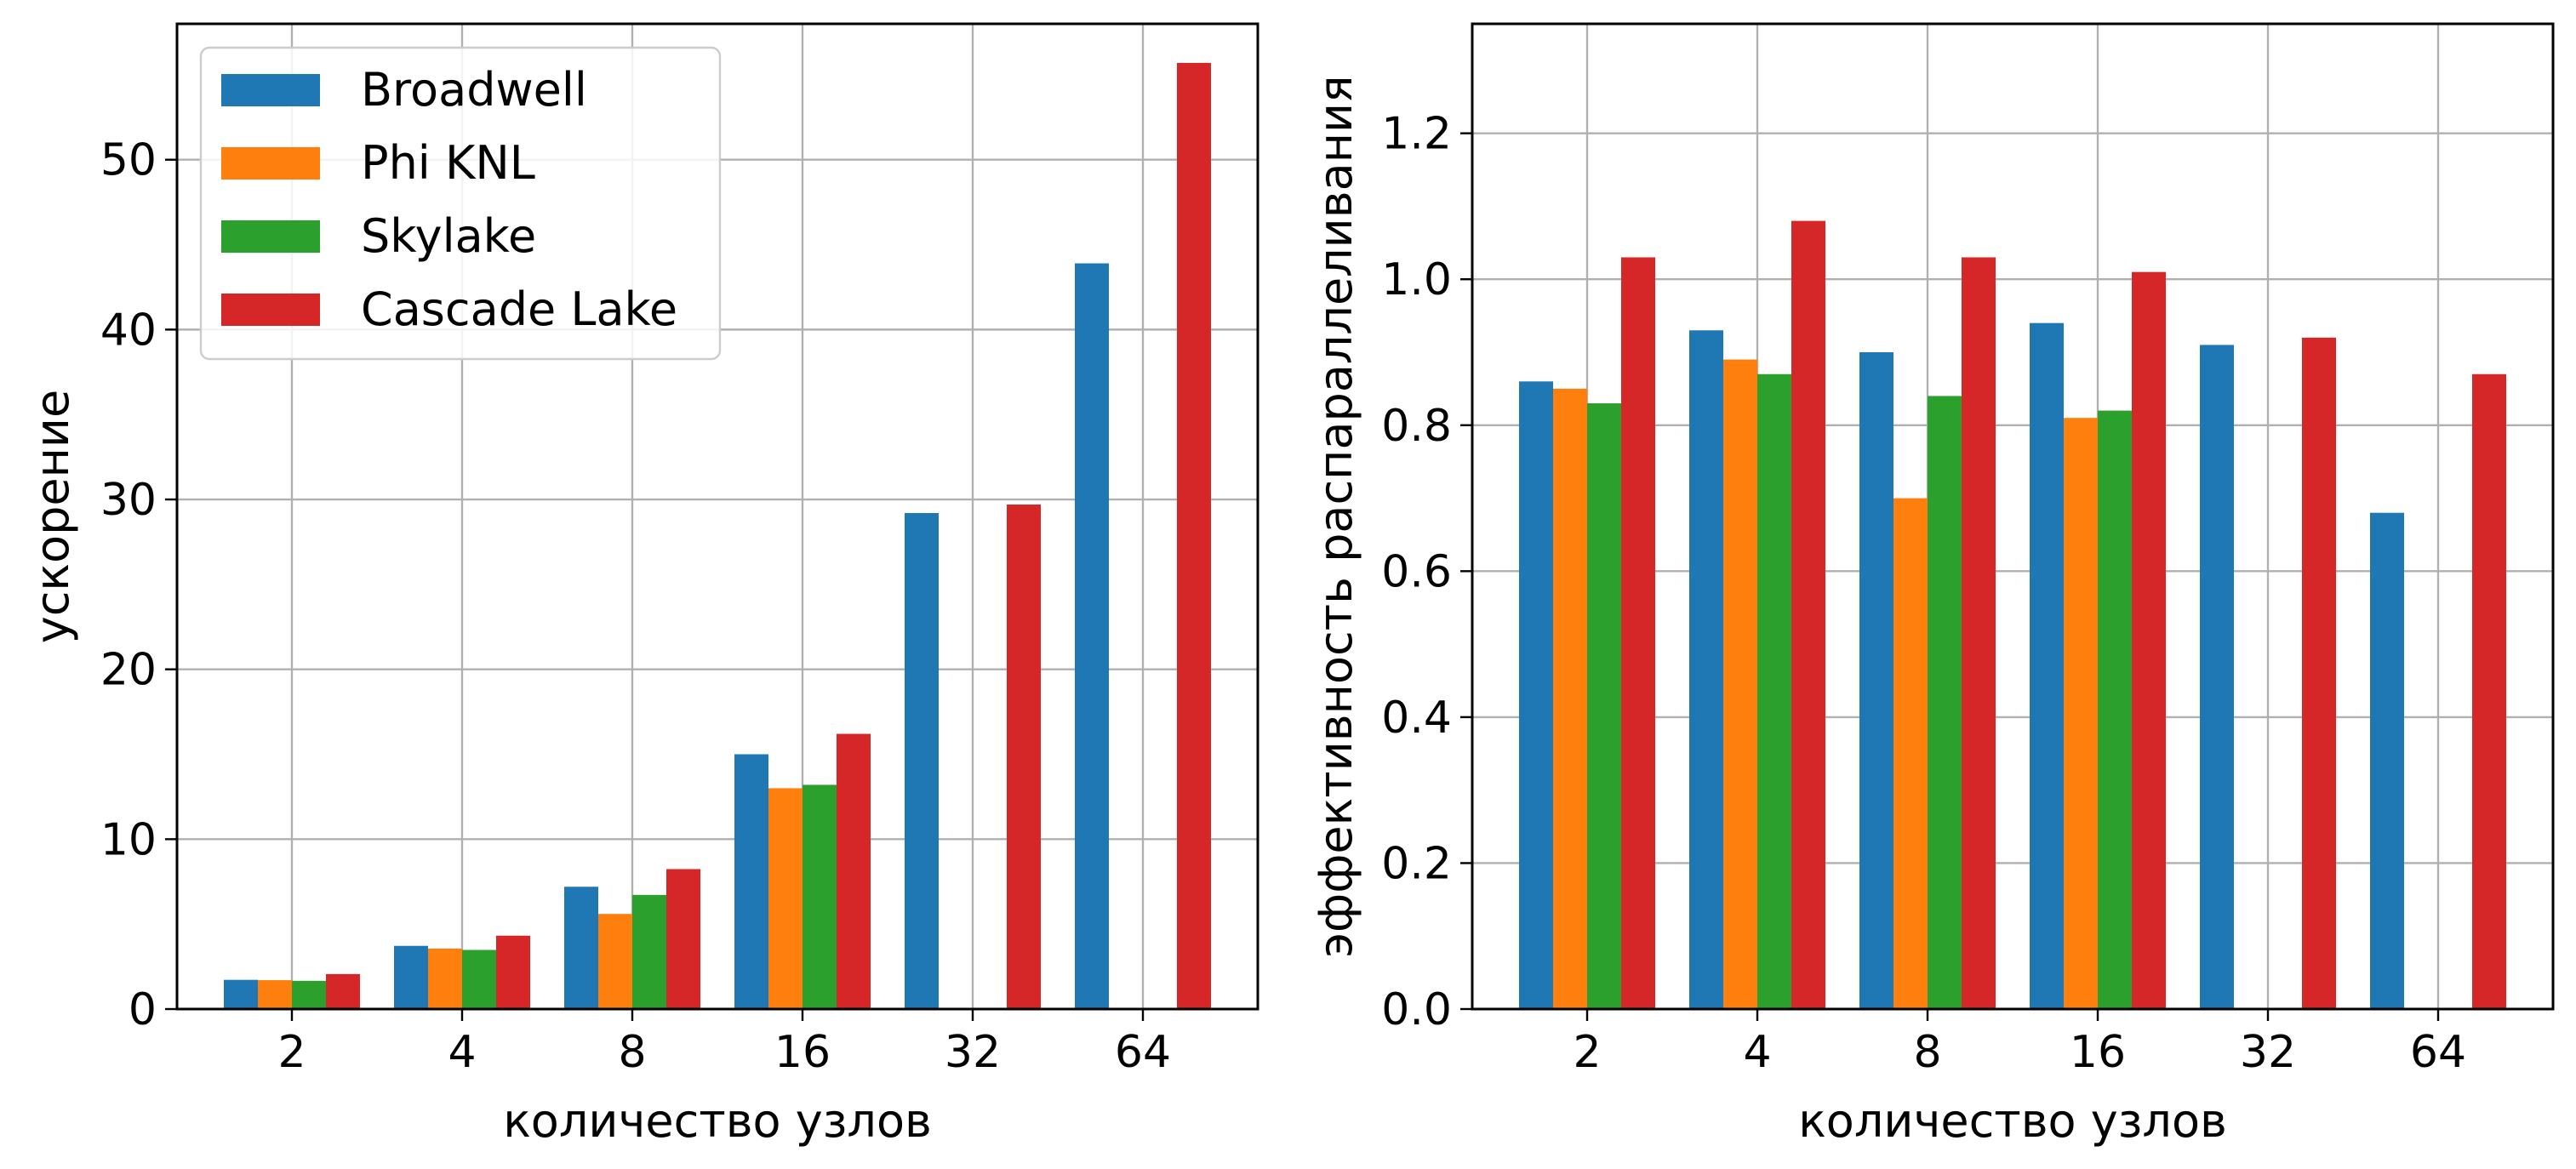 The height and width of the screenshot is (1169, 2576). Describe the element at coordinates (128, 839) in the screenshot. I see `y-tick-label: 10` at that location.